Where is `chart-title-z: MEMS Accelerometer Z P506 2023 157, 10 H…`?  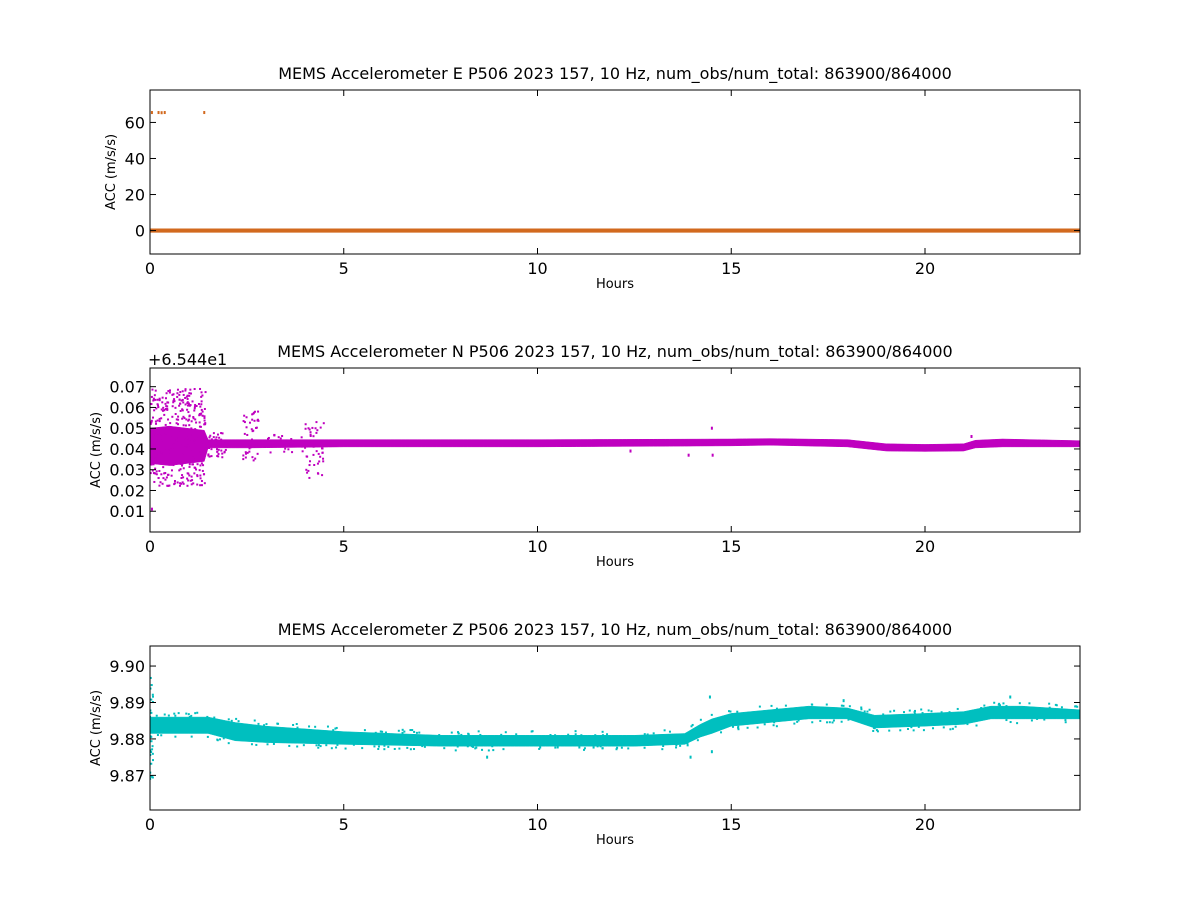 chart-title-z: MEMS Accelerometer Z P506 2023 157, 10 H… is located at coordinates (615, 630).